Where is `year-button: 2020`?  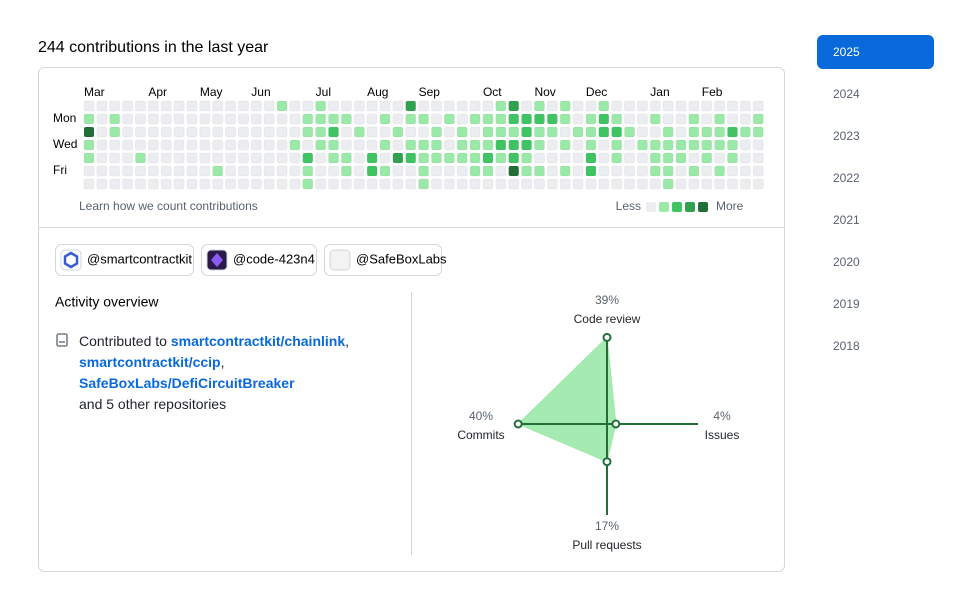
year-button: 2020 is located at coordinates (846, 262).